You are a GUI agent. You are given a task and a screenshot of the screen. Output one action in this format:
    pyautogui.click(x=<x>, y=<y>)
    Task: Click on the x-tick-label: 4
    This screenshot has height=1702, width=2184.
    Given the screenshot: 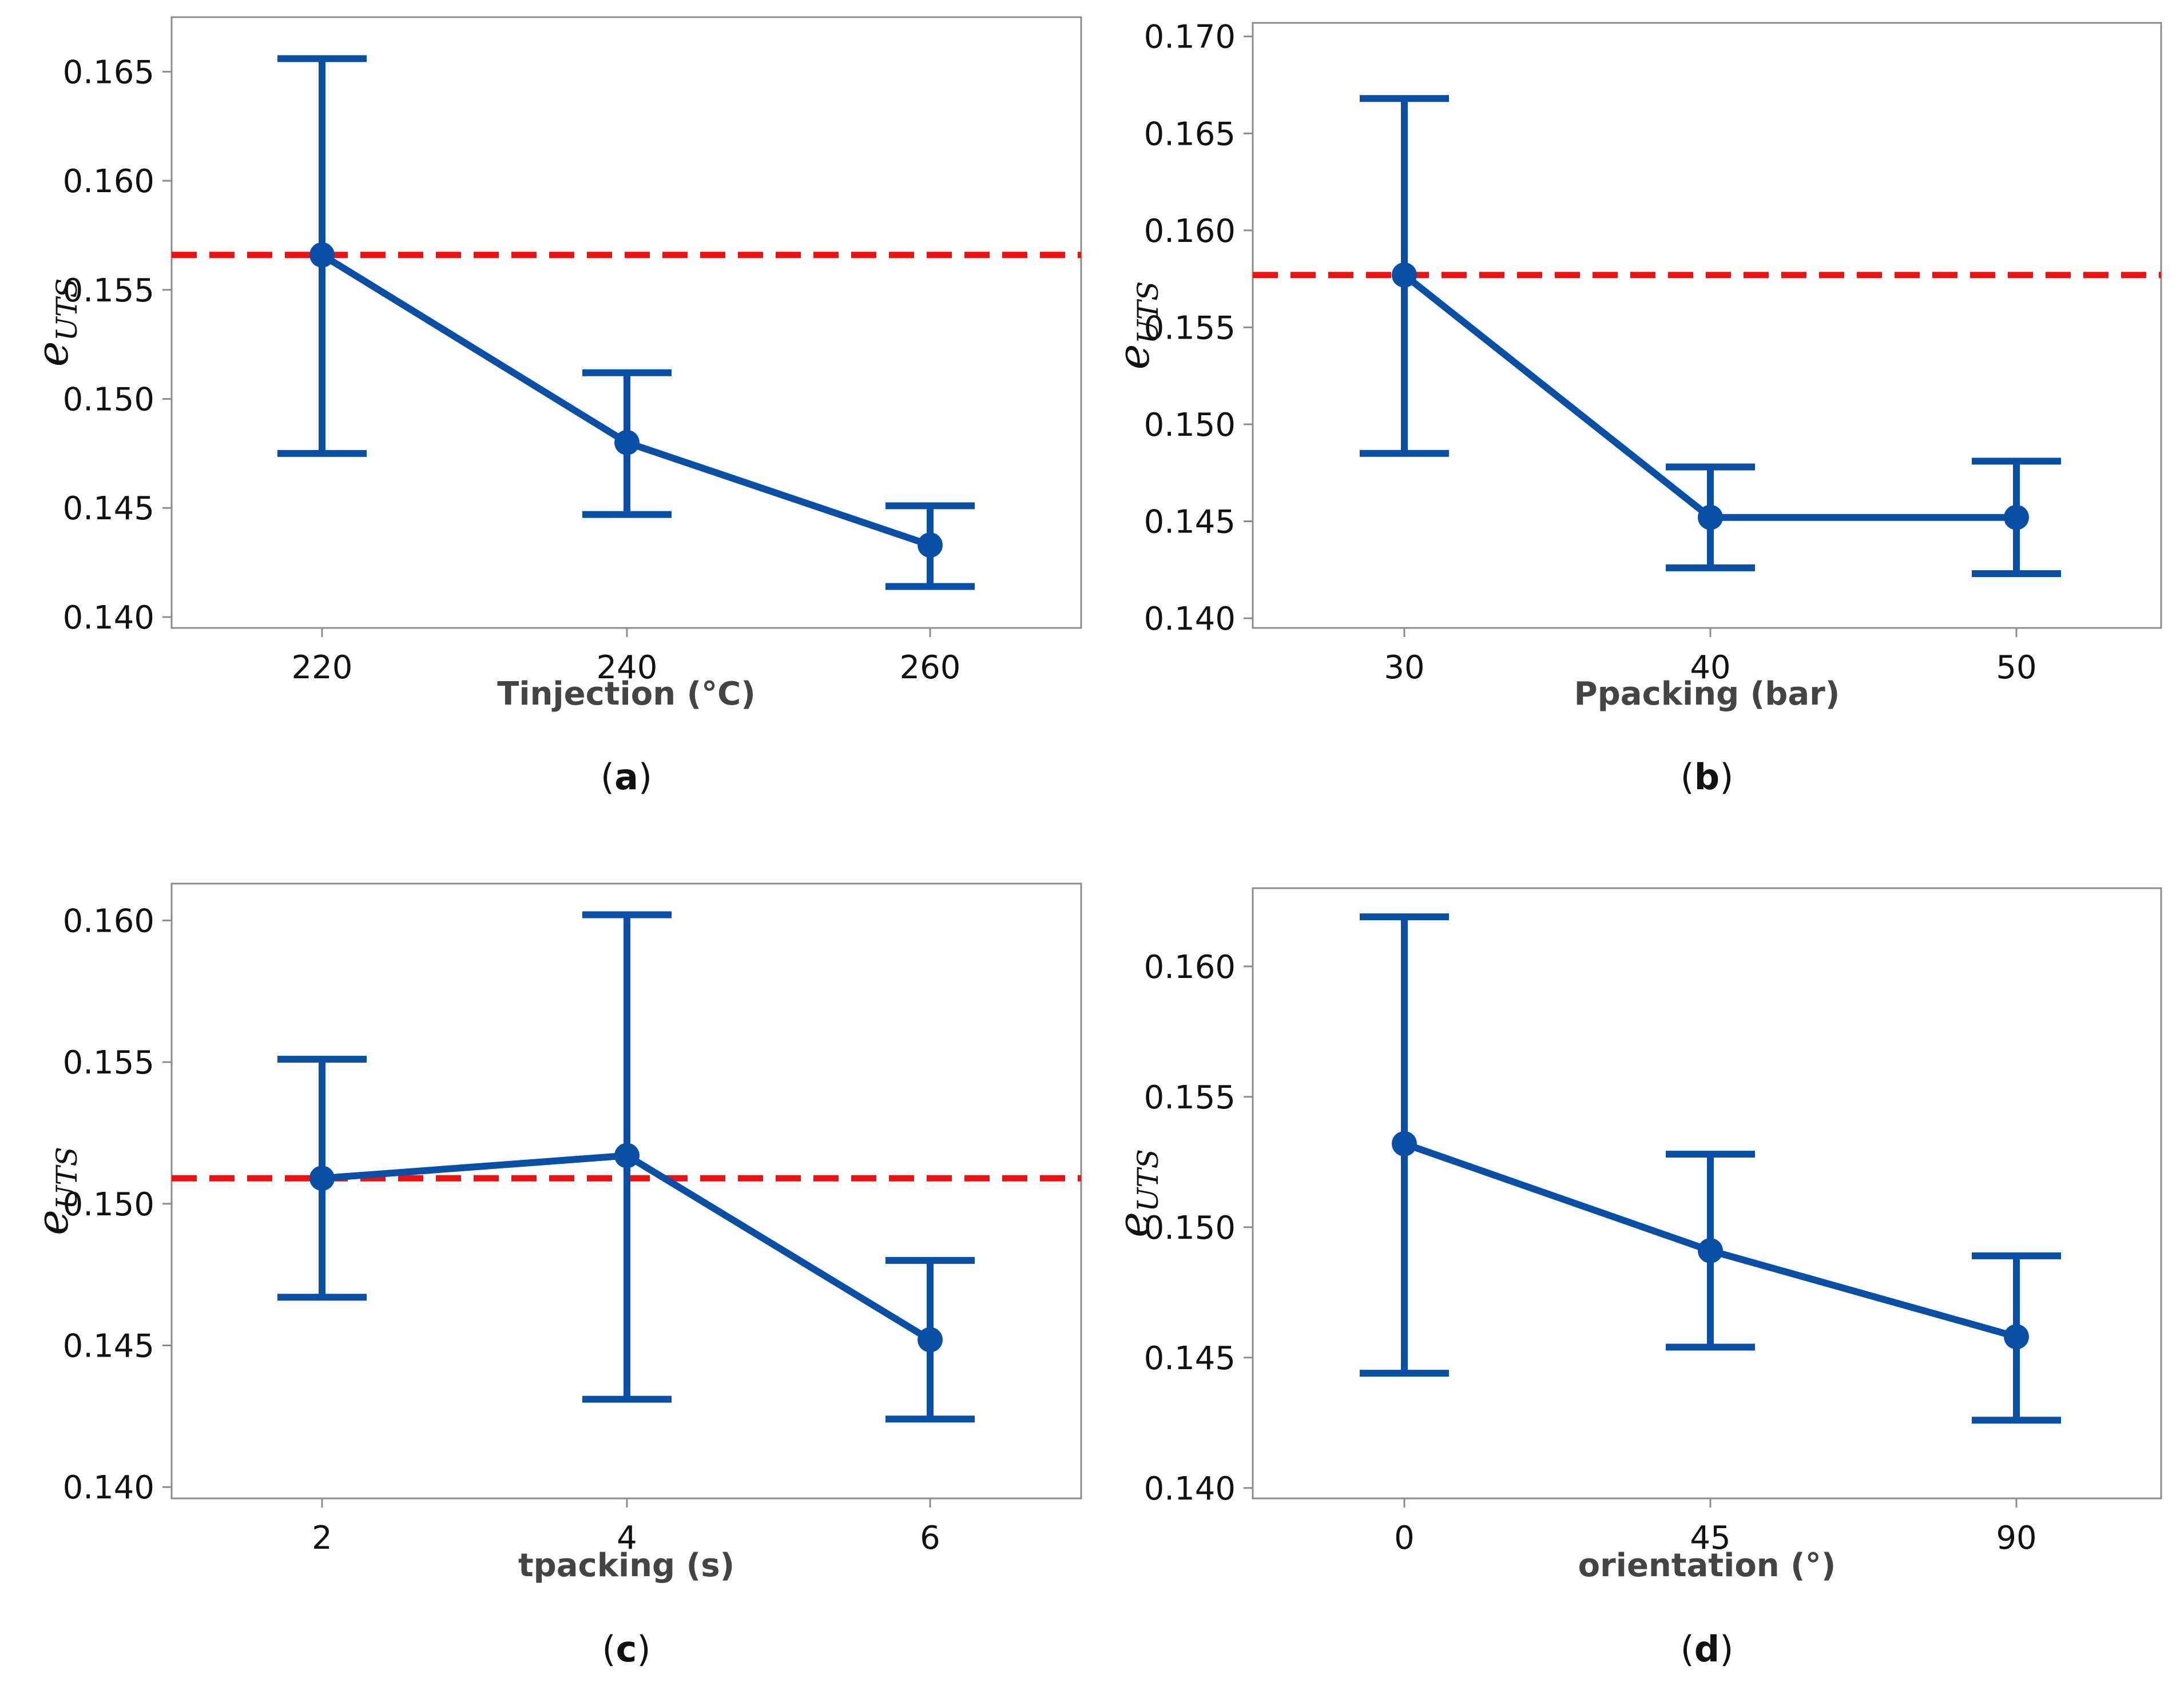 What is the action you would take?
    pyautogui.click(x=627, y=1538)
    